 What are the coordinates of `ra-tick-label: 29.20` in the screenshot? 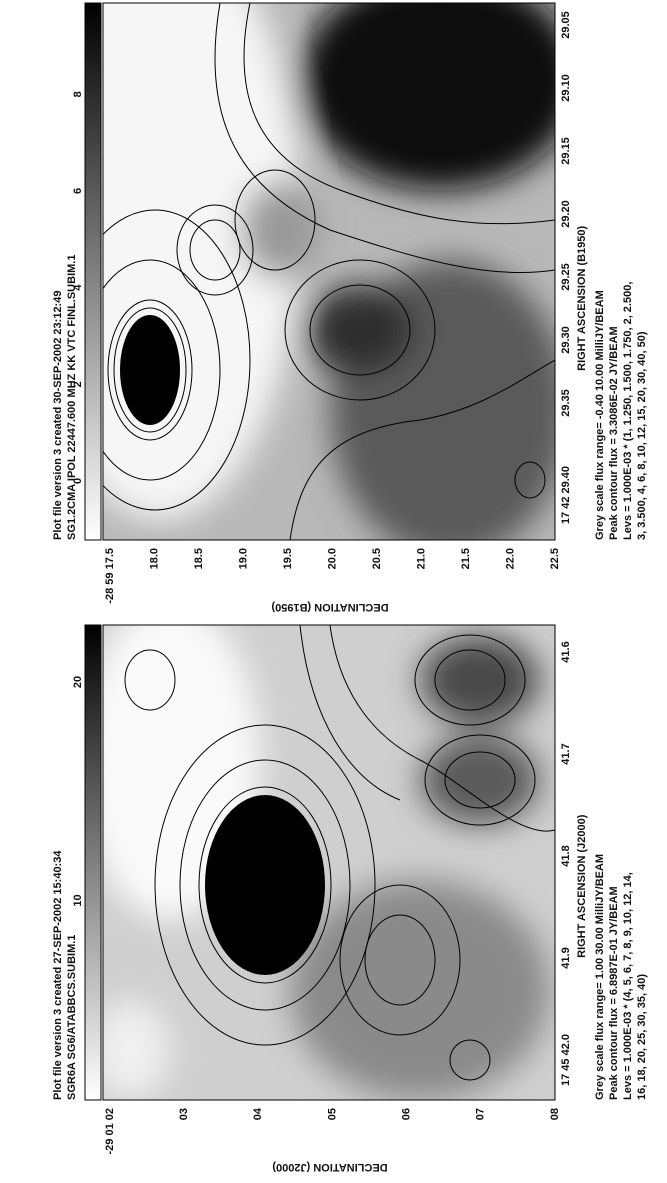 It's located at (566, 214).